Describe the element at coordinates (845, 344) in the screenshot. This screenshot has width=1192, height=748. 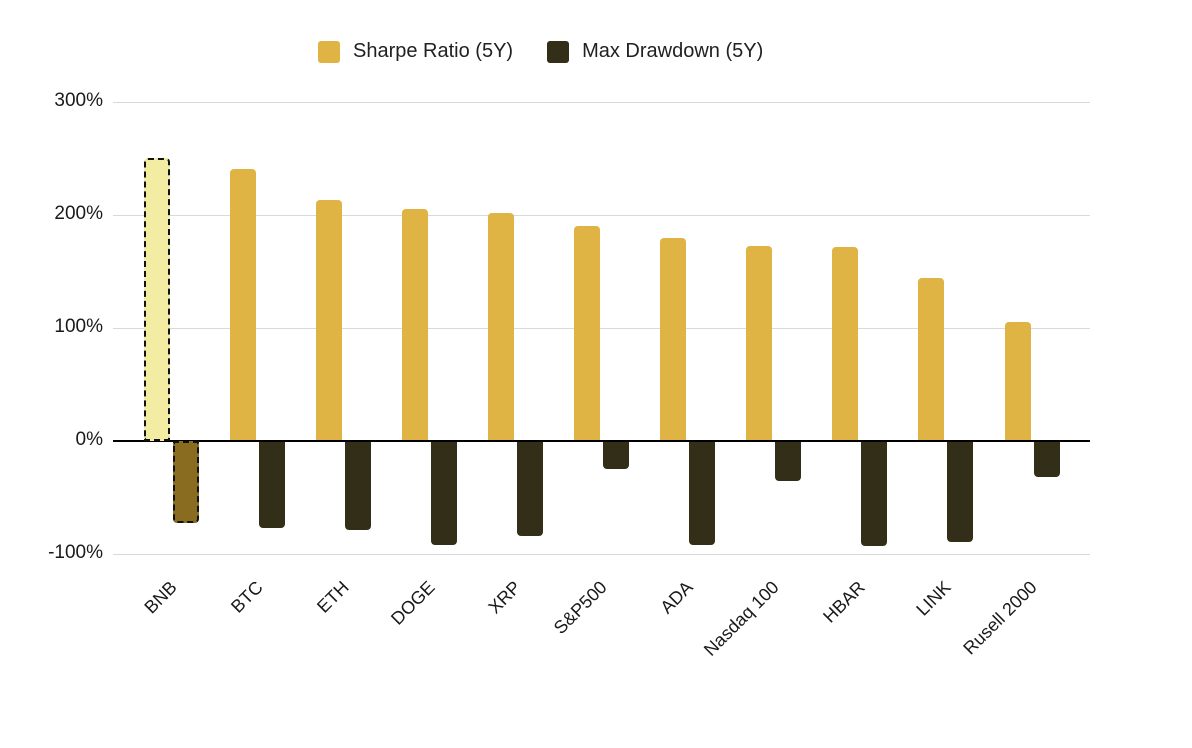
I see `sharpe-ratio-bar-hbar` at that location.